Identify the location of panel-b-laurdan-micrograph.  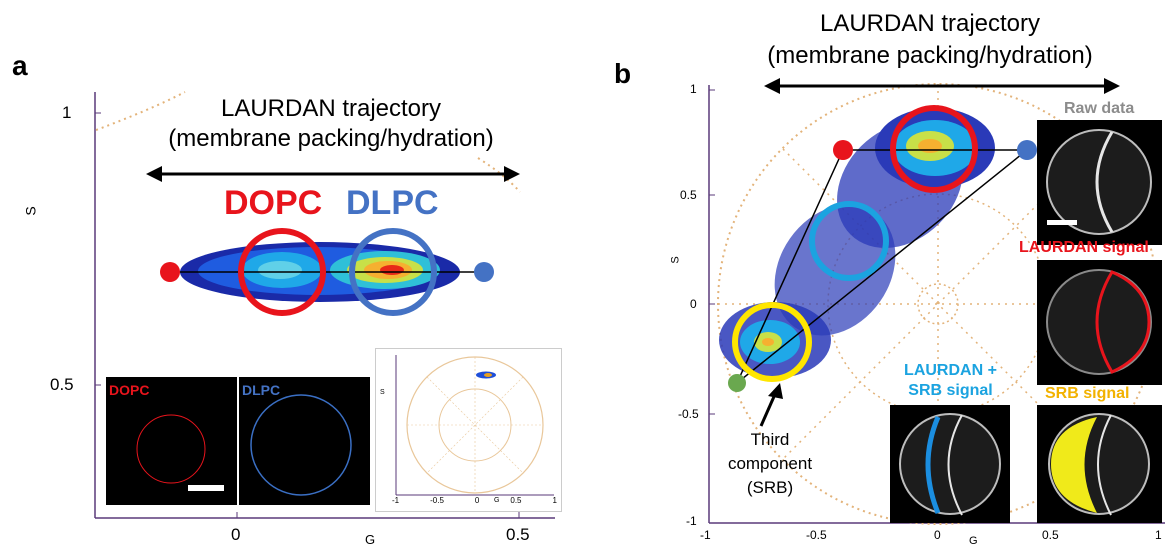
(1099, 322).